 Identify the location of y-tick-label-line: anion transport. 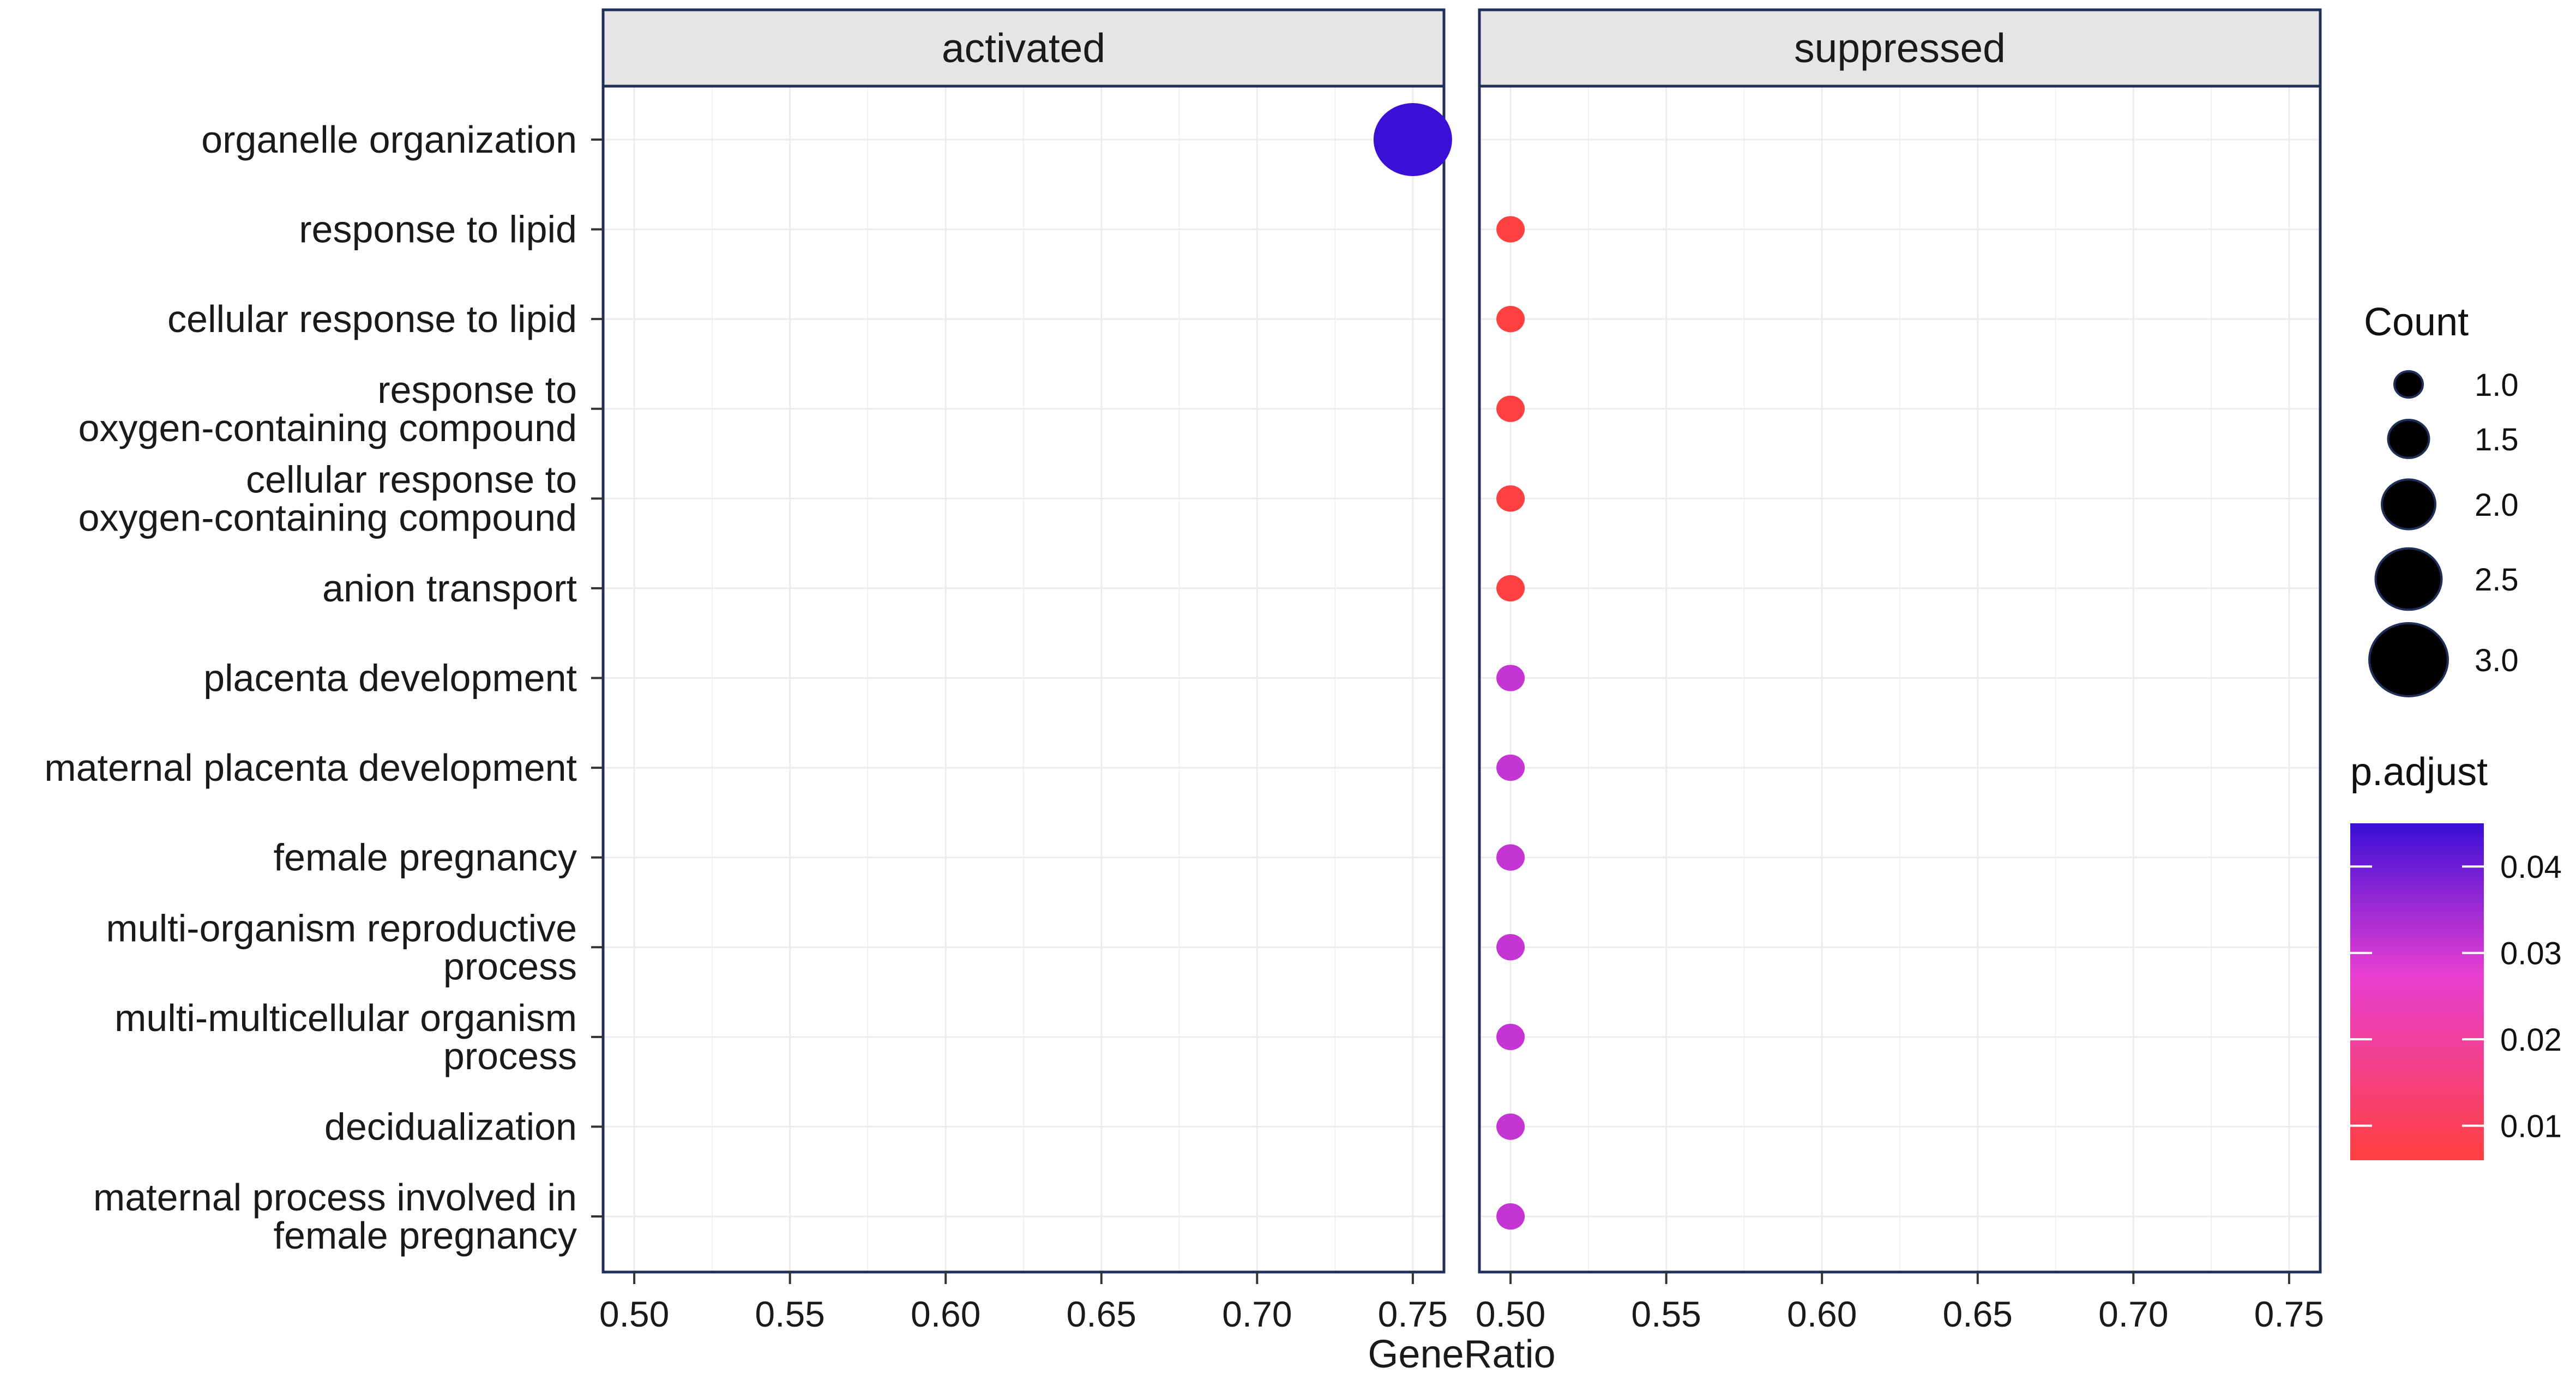
(449, 589).